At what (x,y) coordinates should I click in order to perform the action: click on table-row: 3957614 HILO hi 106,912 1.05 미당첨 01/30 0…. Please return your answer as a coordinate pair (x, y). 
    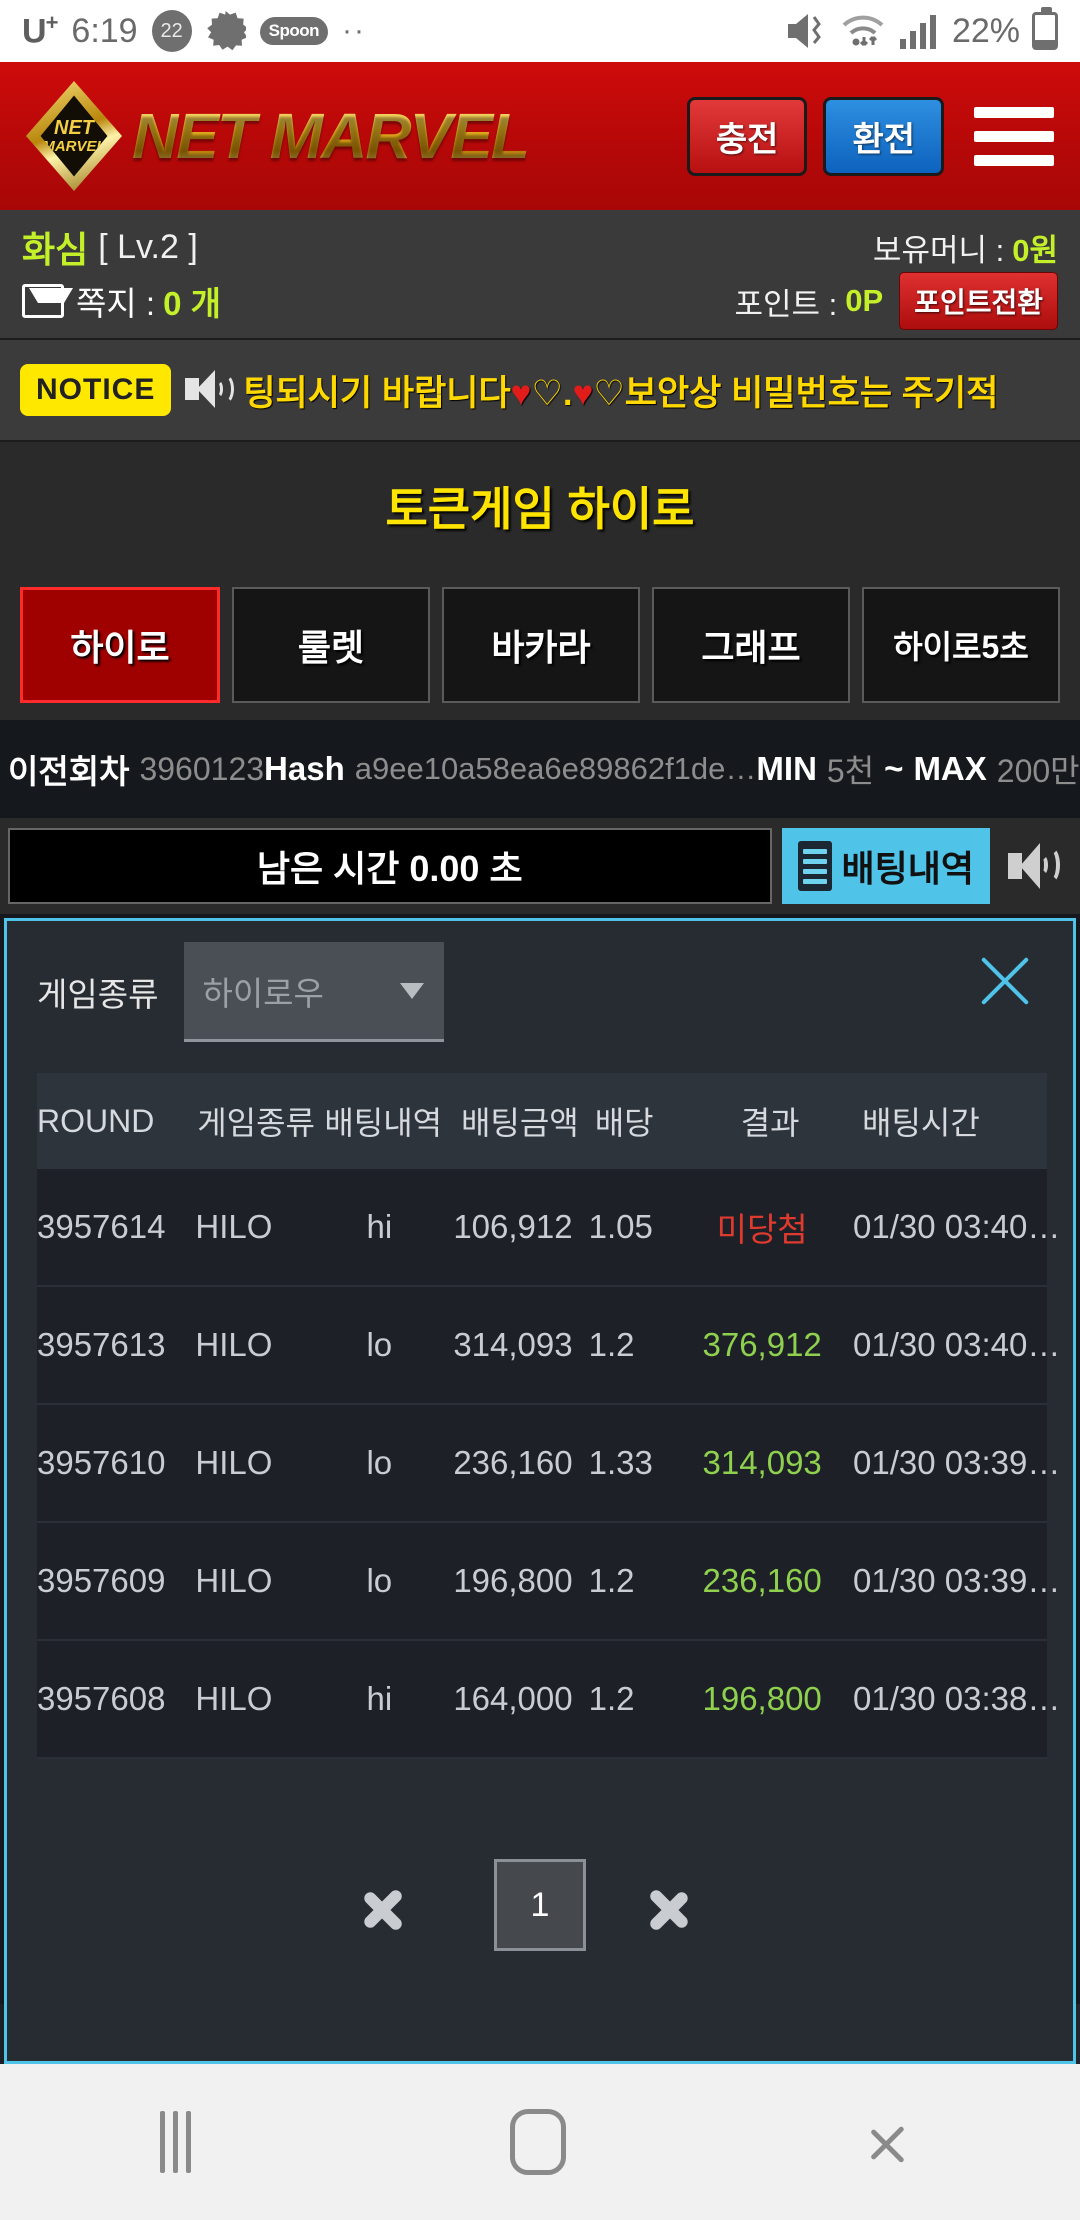
    Looking at the image, I should click on (549, 1228).